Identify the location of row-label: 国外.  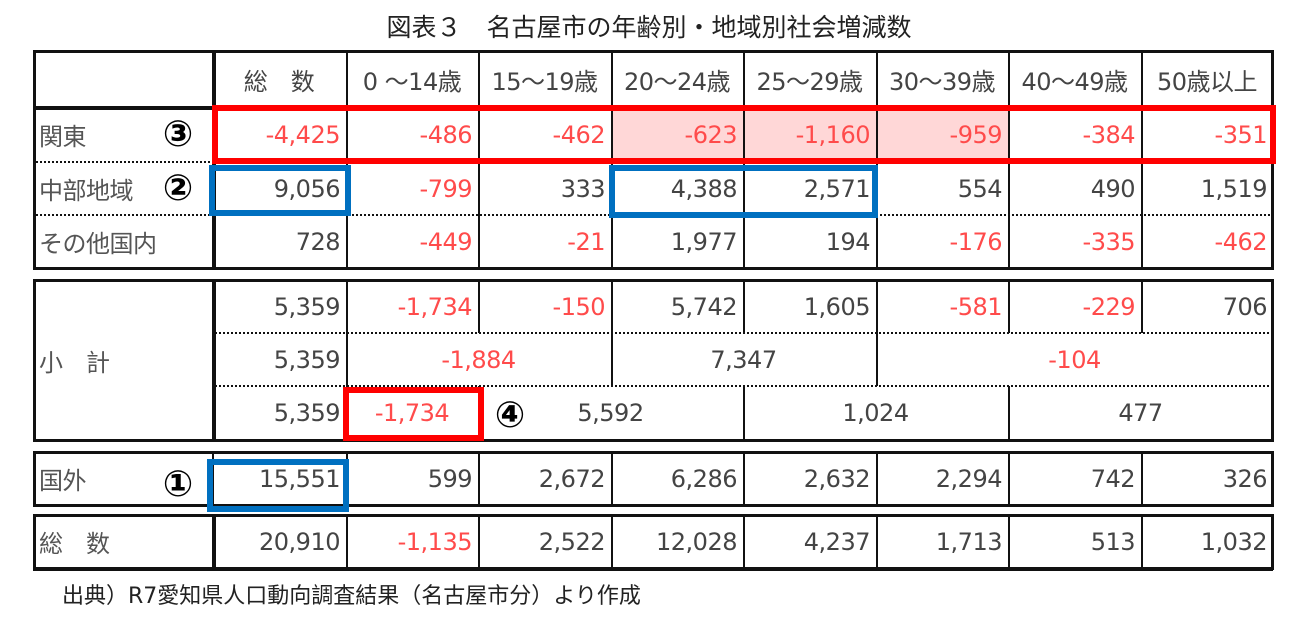
(63, 481).